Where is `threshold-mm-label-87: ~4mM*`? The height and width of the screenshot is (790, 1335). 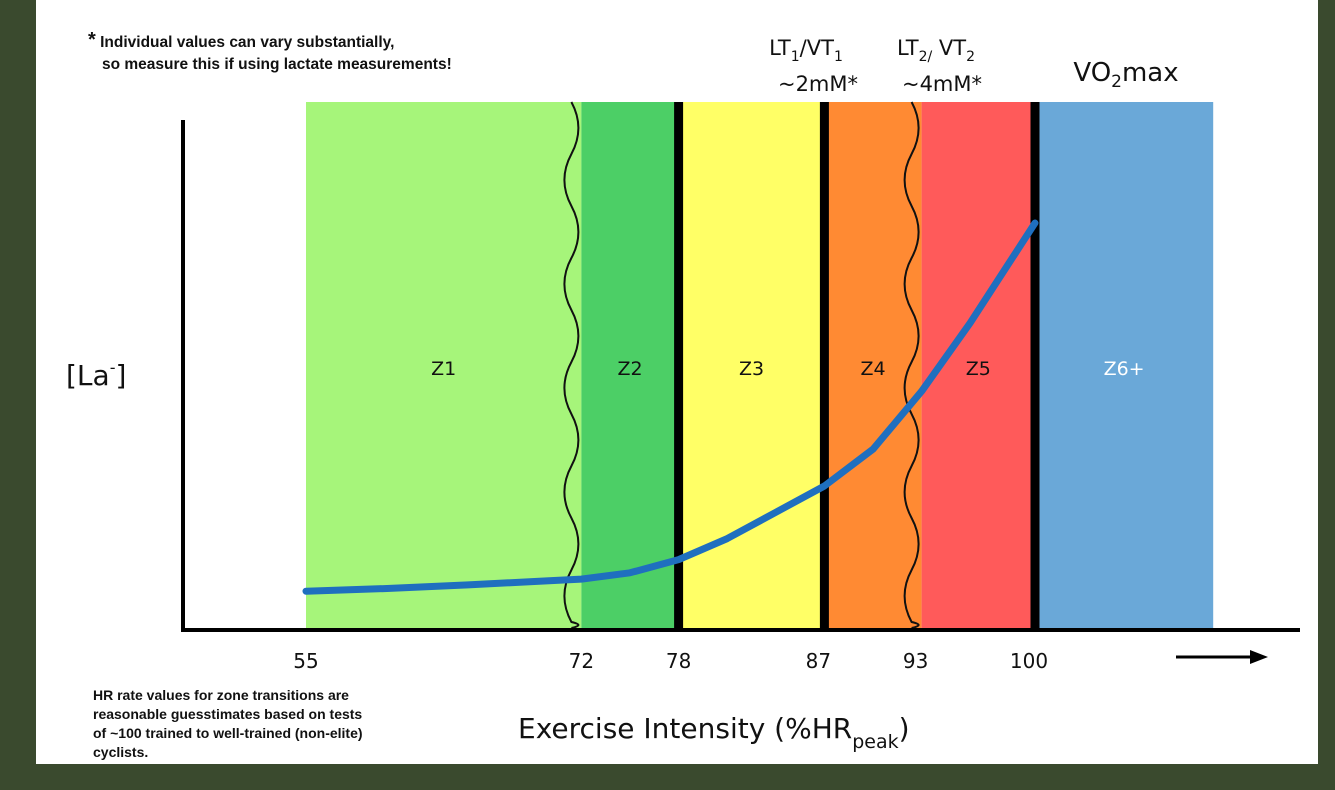
threshold-mm-label-87: ~4mM* is located at coordinates (942, 84).